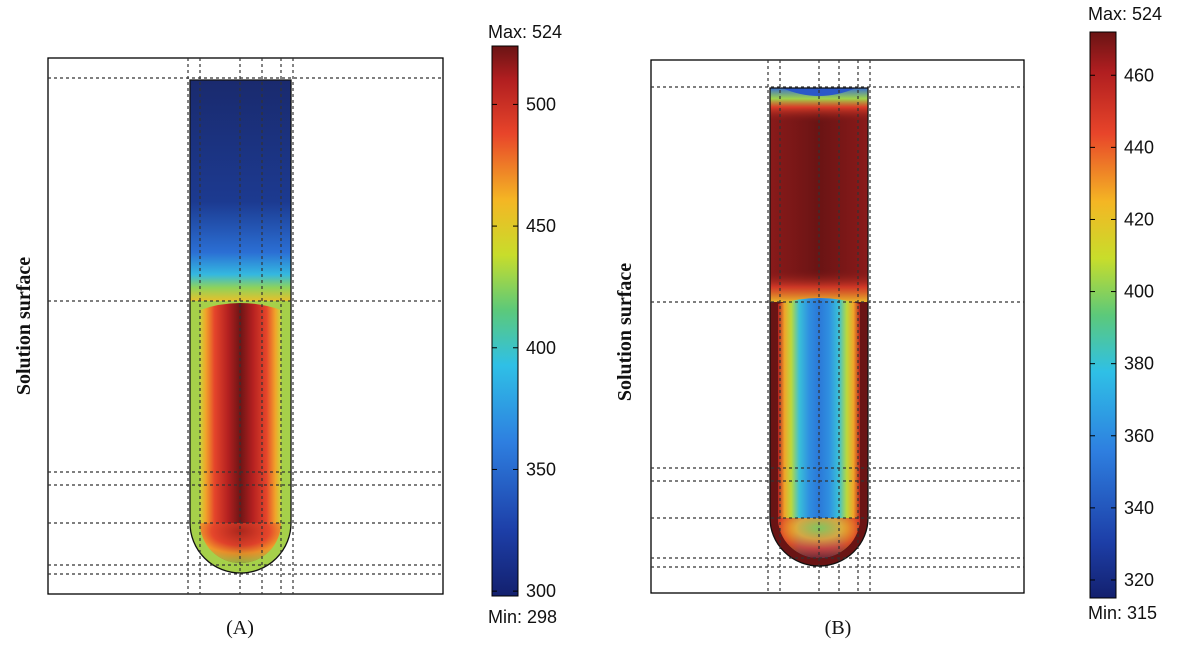  What do you see at coordinates (541, 591) in the screenshot?
I see `colorbar-tick-label: 300` at bounding box center [541, 591].